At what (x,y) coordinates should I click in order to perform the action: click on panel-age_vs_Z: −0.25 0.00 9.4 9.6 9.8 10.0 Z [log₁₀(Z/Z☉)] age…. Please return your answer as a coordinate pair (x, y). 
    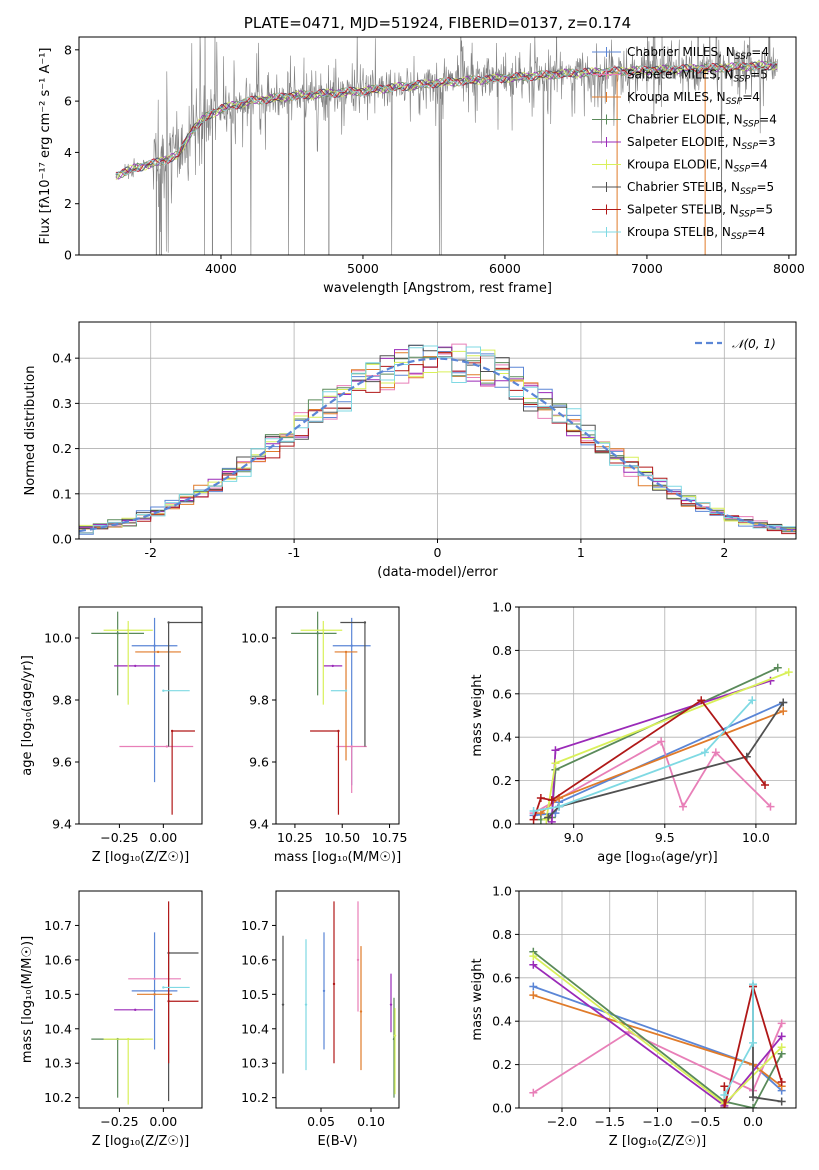
    Looking at the image, I should click on (111, 735).